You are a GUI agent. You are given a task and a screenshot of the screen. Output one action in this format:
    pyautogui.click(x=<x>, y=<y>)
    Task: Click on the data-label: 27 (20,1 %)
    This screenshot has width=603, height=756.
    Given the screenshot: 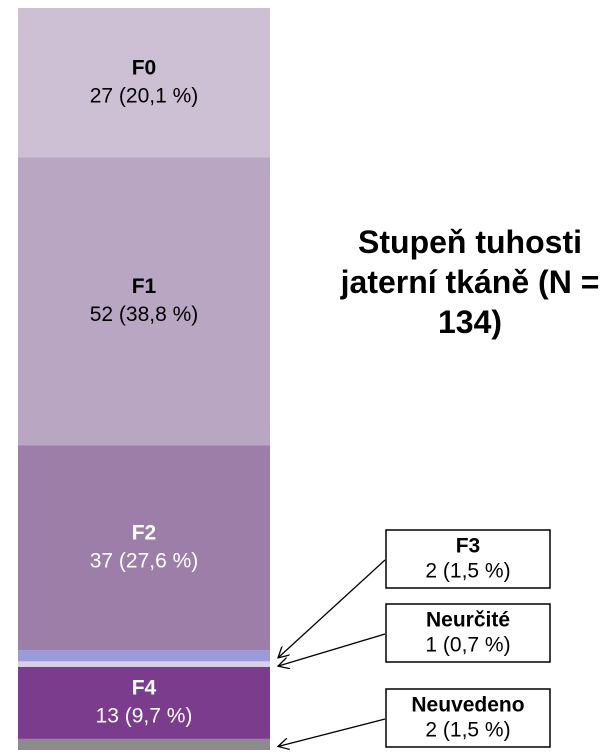 What is the action you would take?
    pyautogui.click(x=144, y=95)
    